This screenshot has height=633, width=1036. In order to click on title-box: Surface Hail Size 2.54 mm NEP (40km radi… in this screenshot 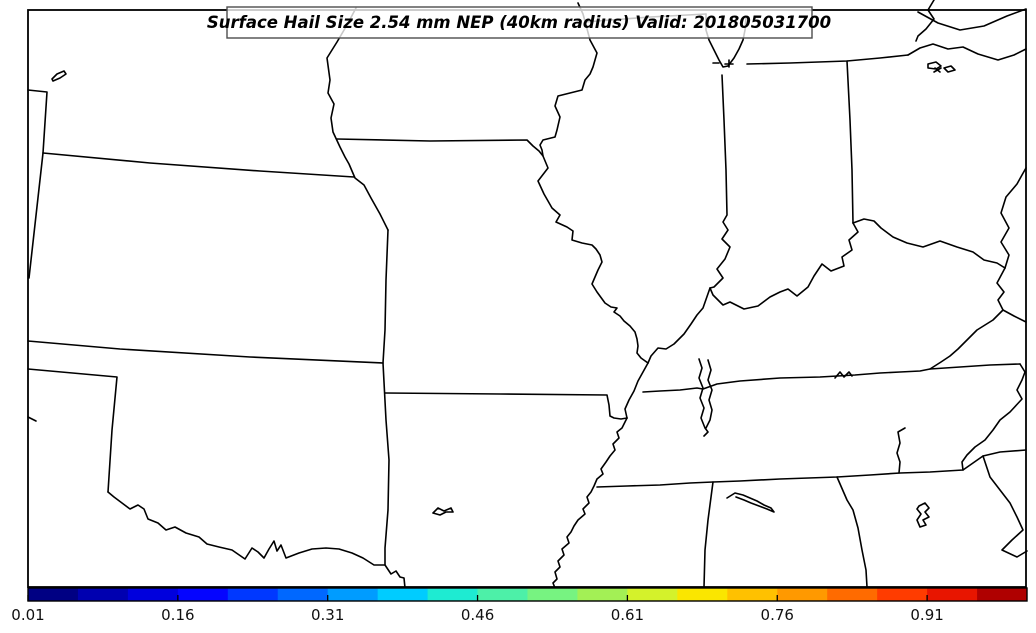, I will do `click(519, 22)`.